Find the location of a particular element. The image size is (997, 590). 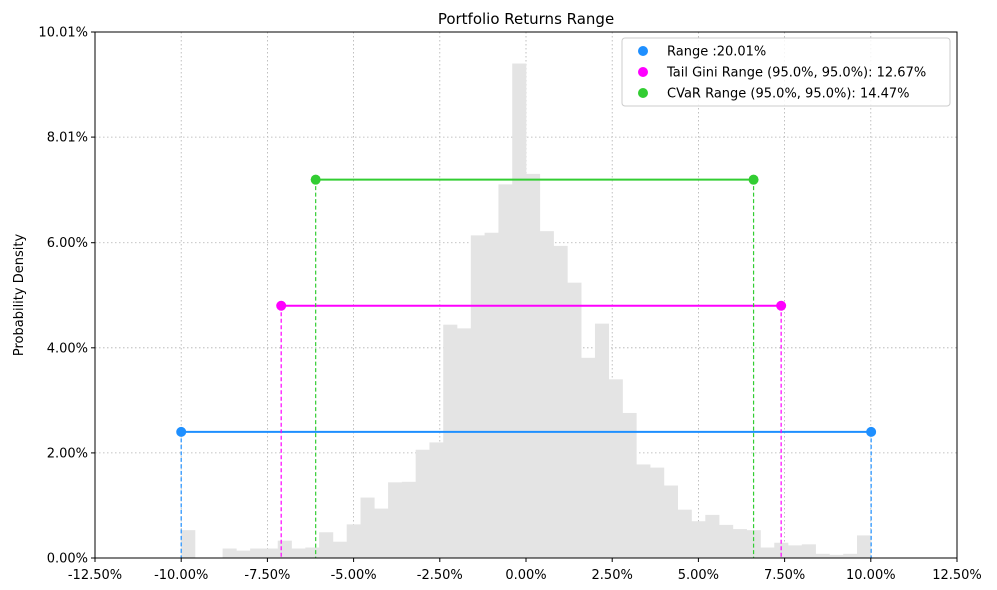

chart-title: Portfolio Returns Range is located at coordinates (526, 19).